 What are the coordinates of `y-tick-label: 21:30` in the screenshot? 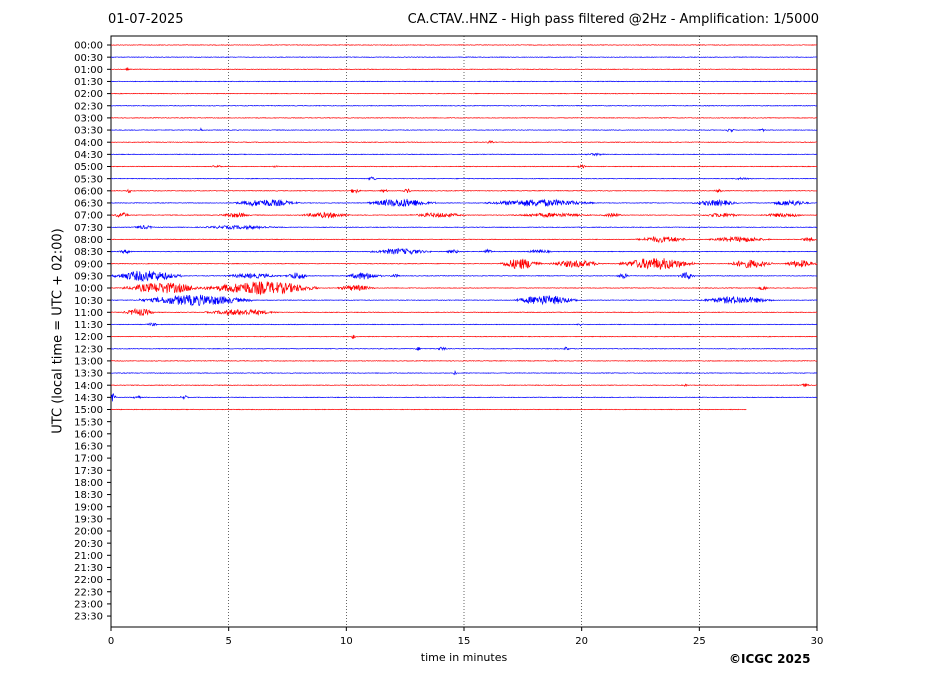 It's located at (88, 568).